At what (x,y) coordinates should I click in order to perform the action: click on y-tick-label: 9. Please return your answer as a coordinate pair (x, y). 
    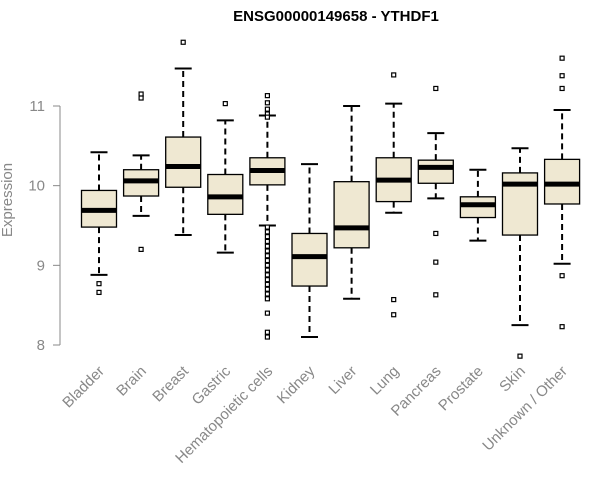
    Looking at the image, I should click on (41, 265).